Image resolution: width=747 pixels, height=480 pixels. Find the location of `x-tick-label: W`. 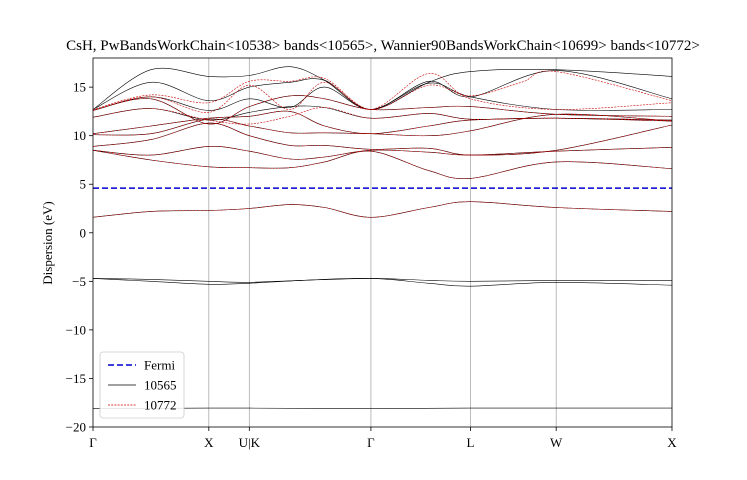

x-tick-label: W is located at coordinates (556, 442).